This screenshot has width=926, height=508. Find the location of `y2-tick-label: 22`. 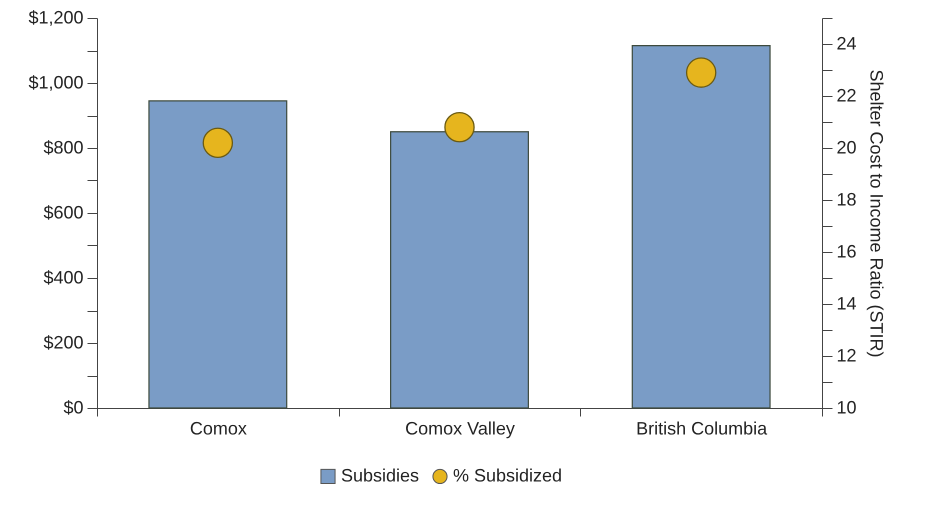

y2-tick-label: 22 is located at coordinates (846, 96).